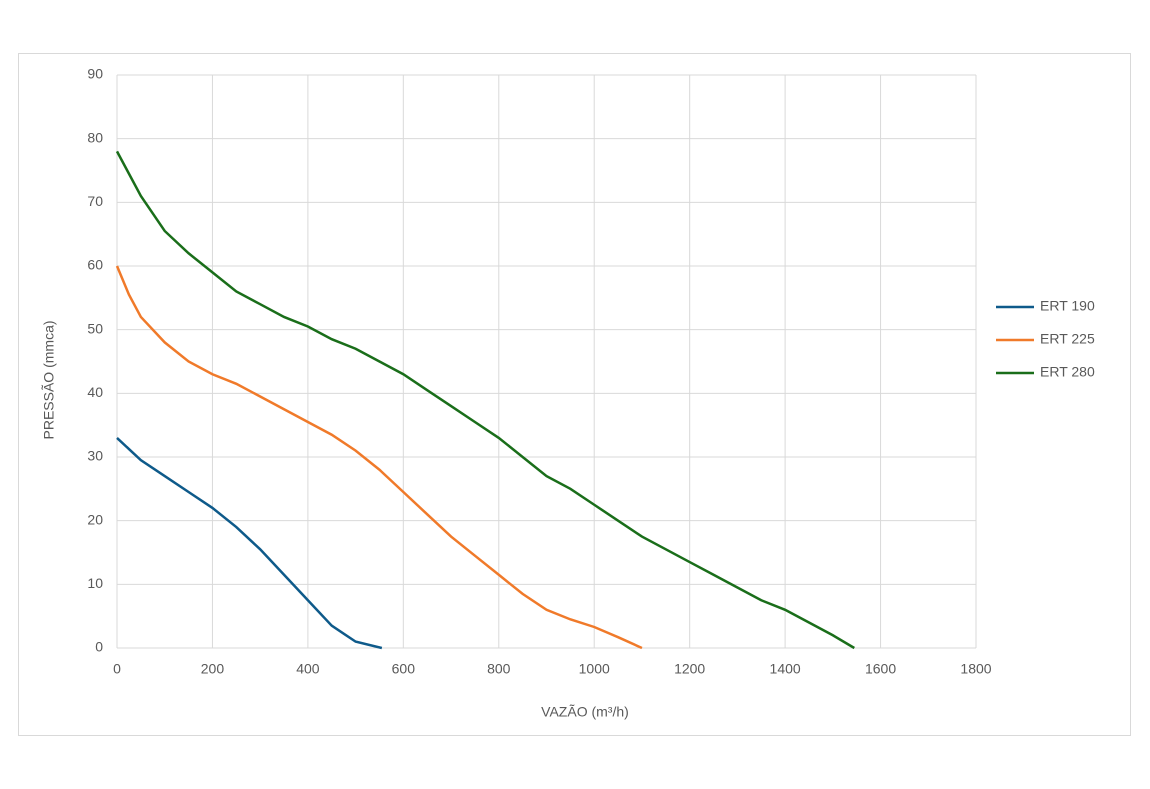  Describe the element at coordinates (95, 392) in the screenshot. I see `y-tick-label: 40` at that location.